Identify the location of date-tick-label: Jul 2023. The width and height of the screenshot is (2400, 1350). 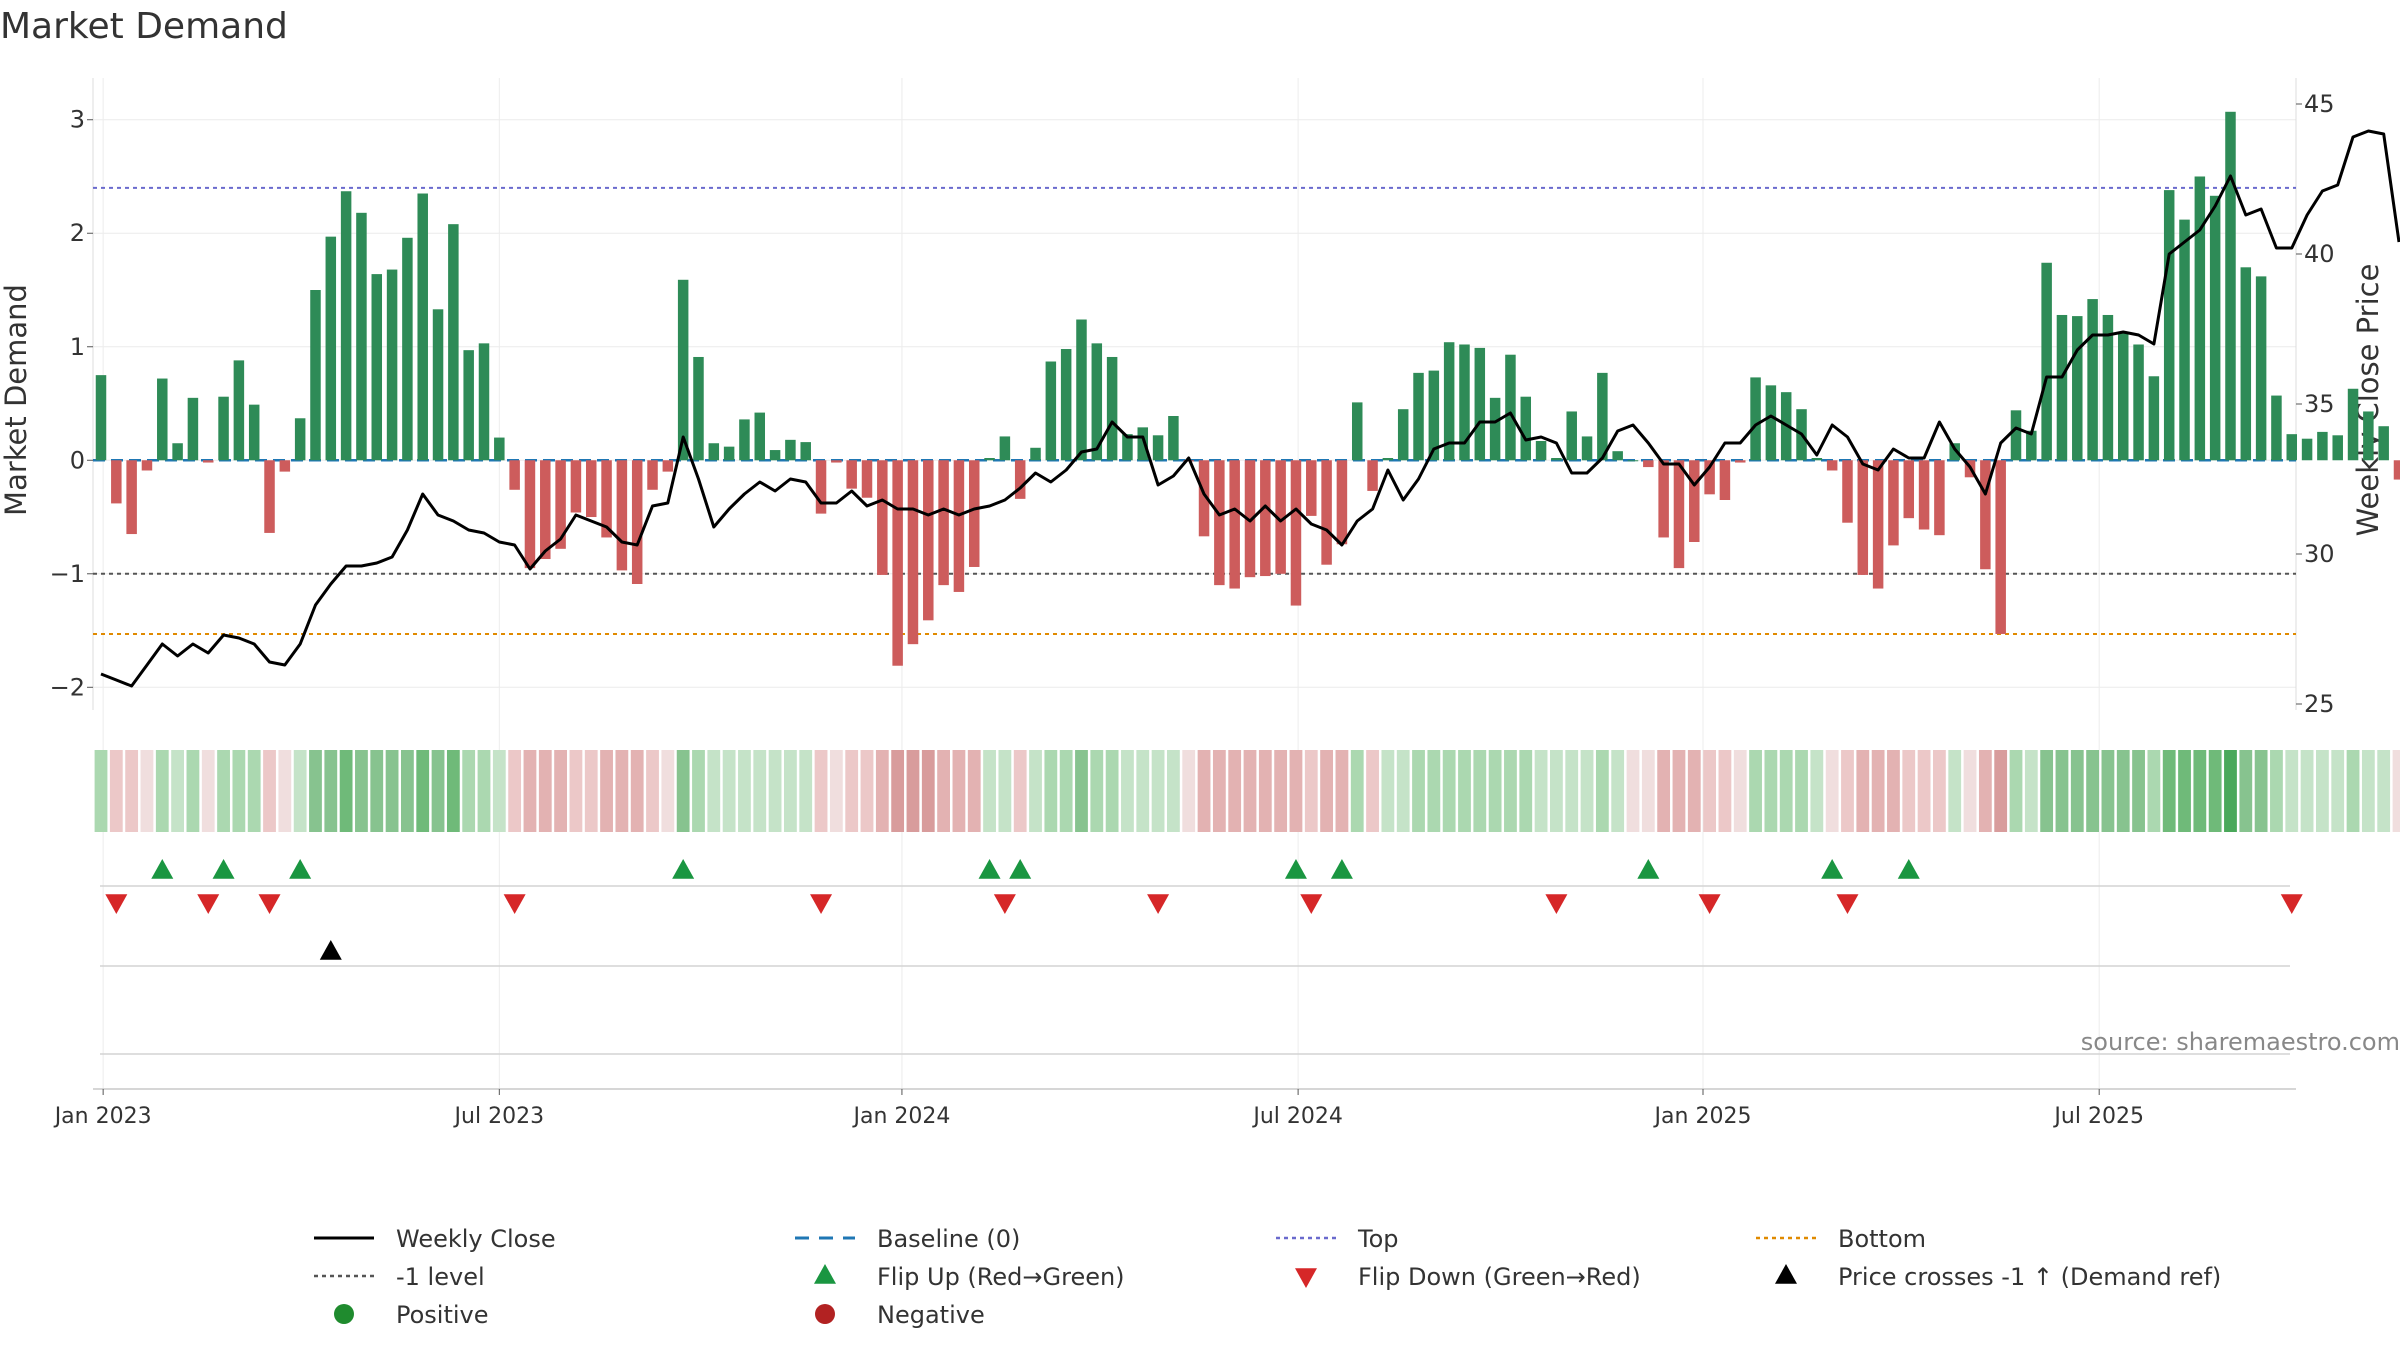
(499, 1116).